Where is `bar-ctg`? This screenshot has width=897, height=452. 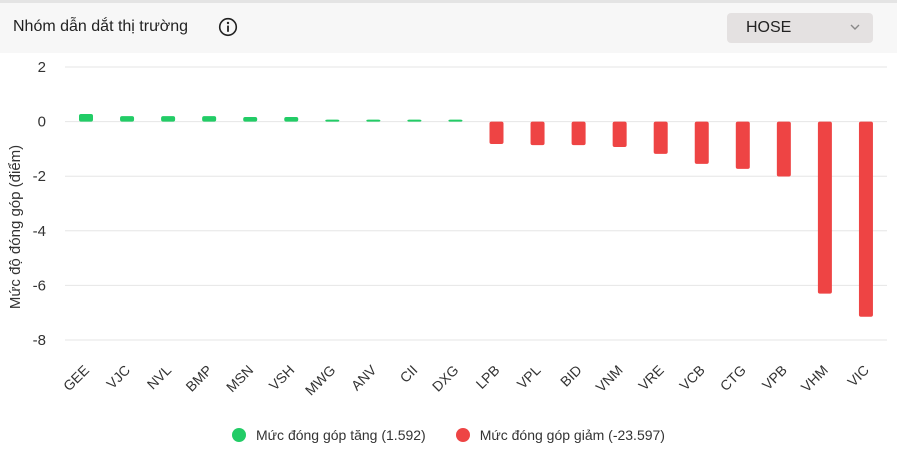 bar-ctg is located at coordinates (742, 145).